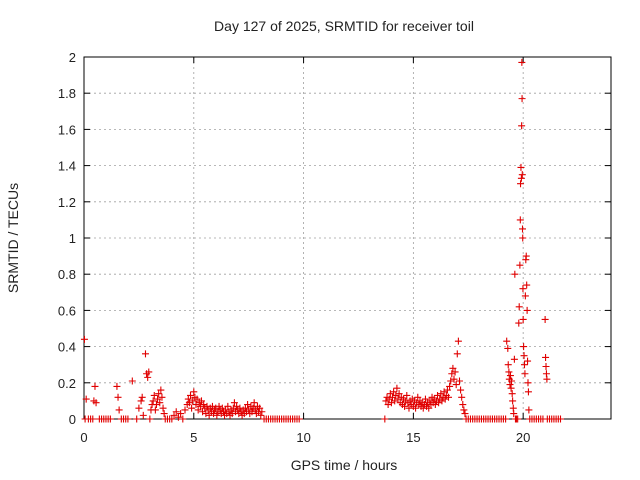 The height and width of the screenshot is (480, 640). What do you see at coordinates (72, 238) in the screenshot?
I see `y-tick-label: 1` at bounding box center [72, 238].